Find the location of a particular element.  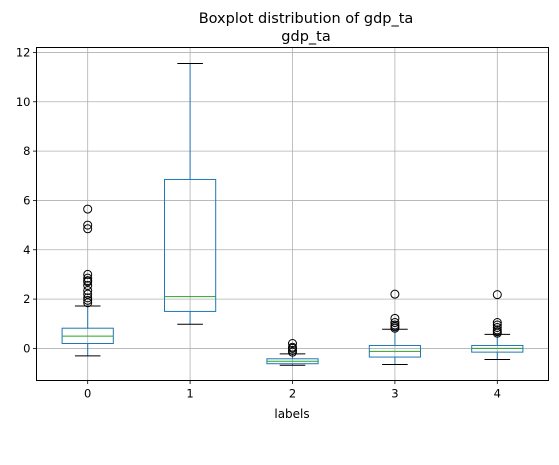

chart-suptitle: Boxplot distribution of gdp_ta is located at coordinates (306, 19).